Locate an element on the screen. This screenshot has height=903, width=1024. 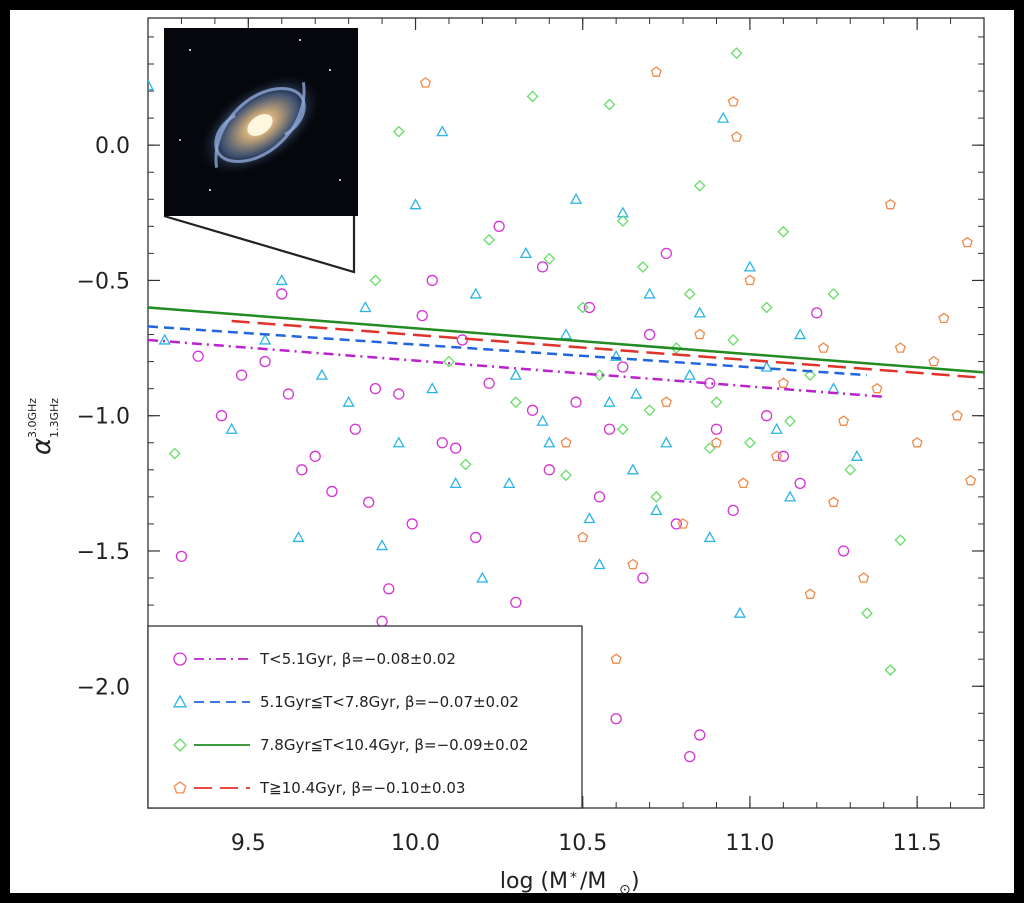
x-axis-label-mid: /M is located at coordinates (593, 881).